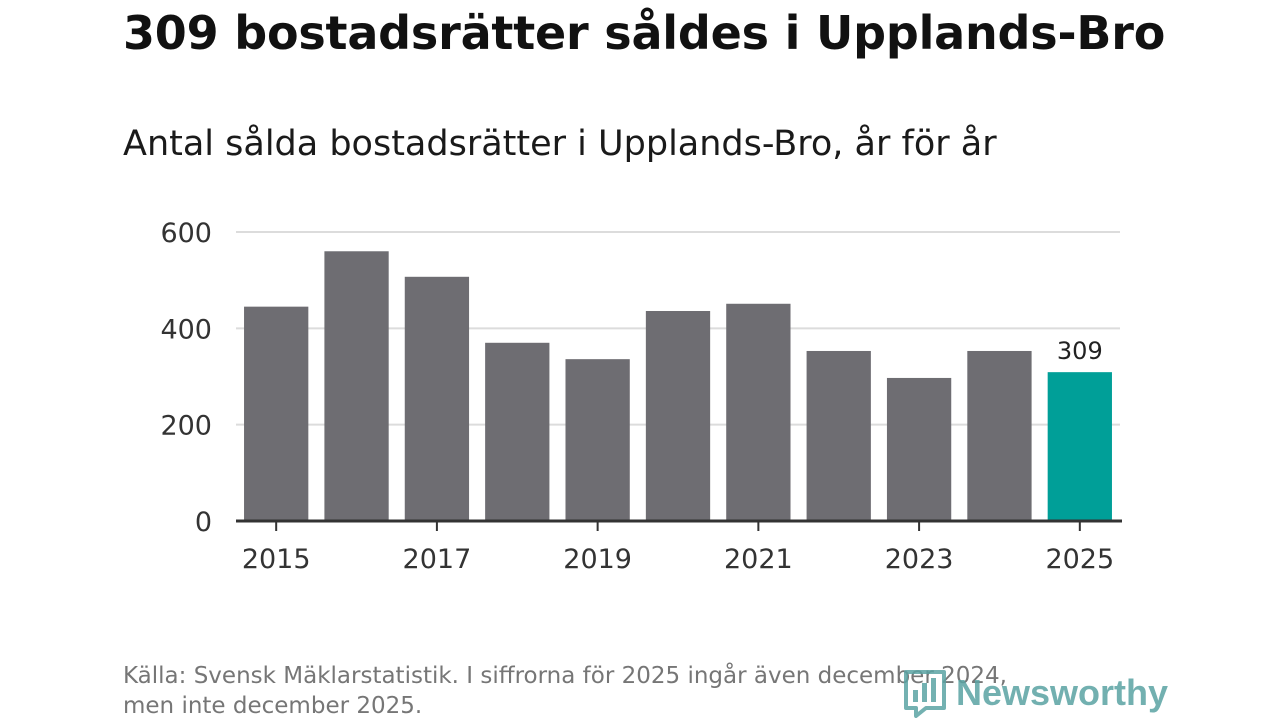 This screenshot has height=721, width=1280. What do you see at coordinates (758, 412) in the screenshot?
I see `bar-2021` at bounding box center [758, 412].